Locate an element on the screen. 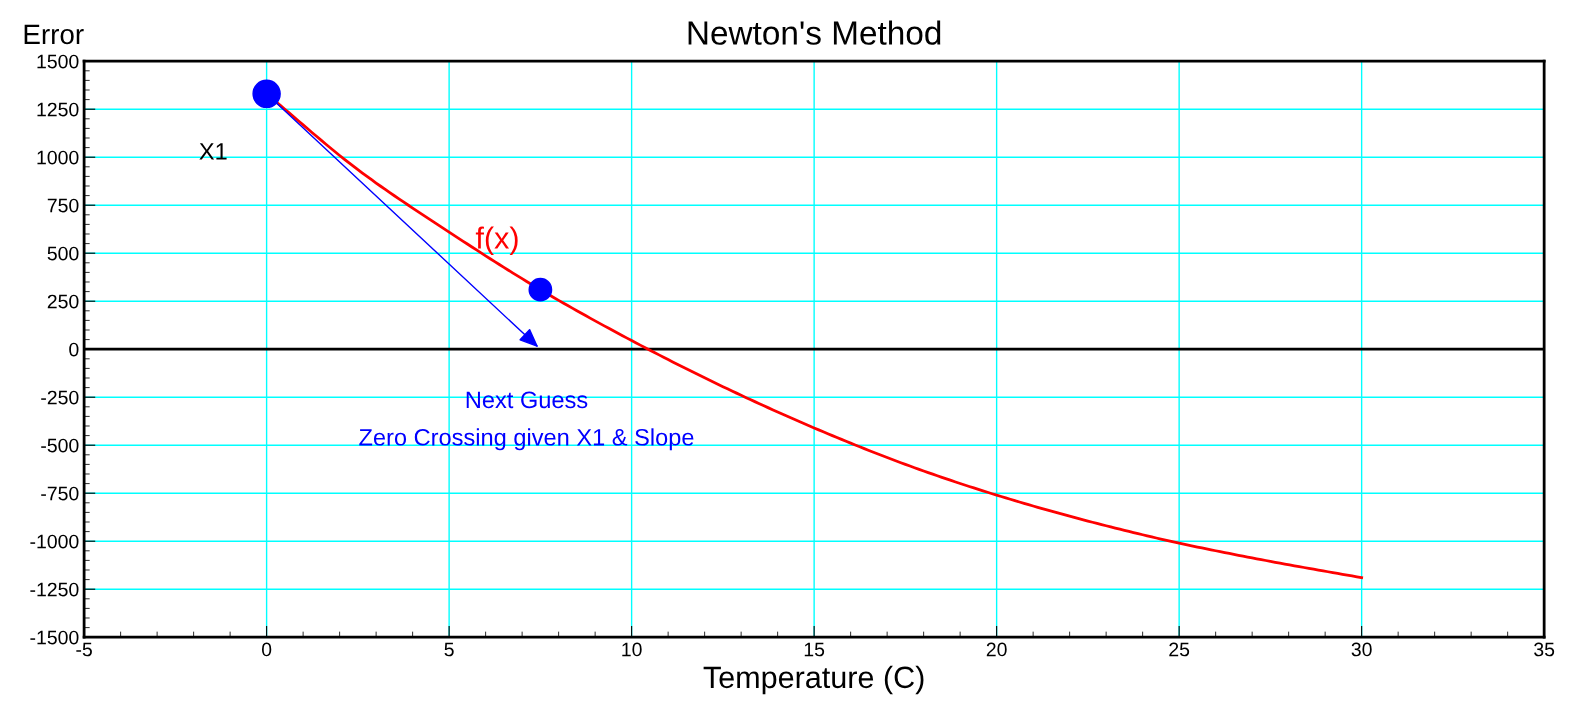 Image resolution: width=1587 pixels, height=720 pixels. y-tick-label: 250 is located at coordinates (63, 301).